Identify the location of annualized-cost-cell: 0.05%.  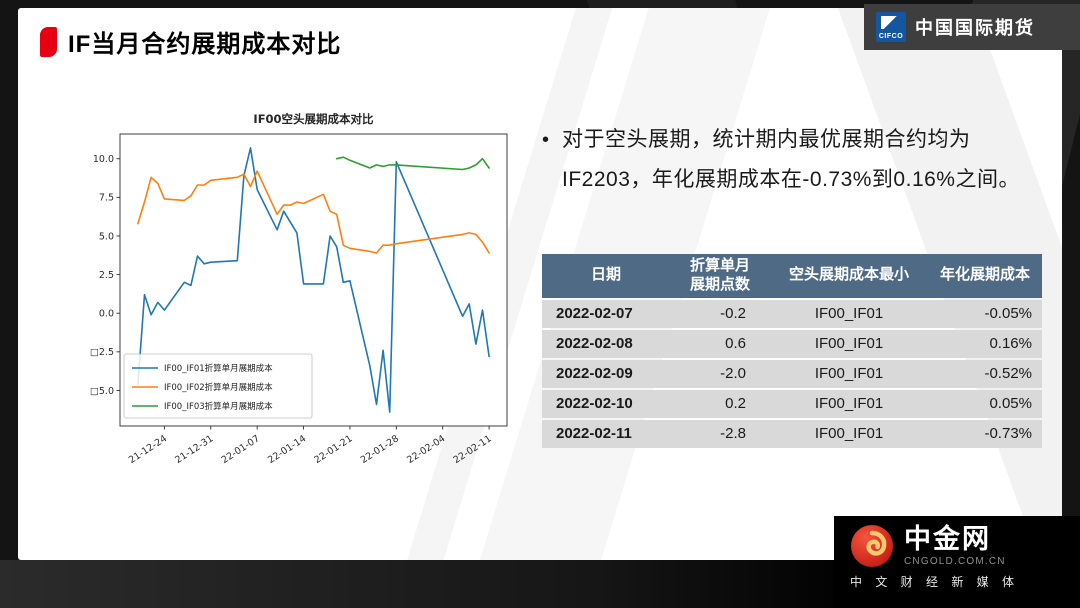
(985, 403).